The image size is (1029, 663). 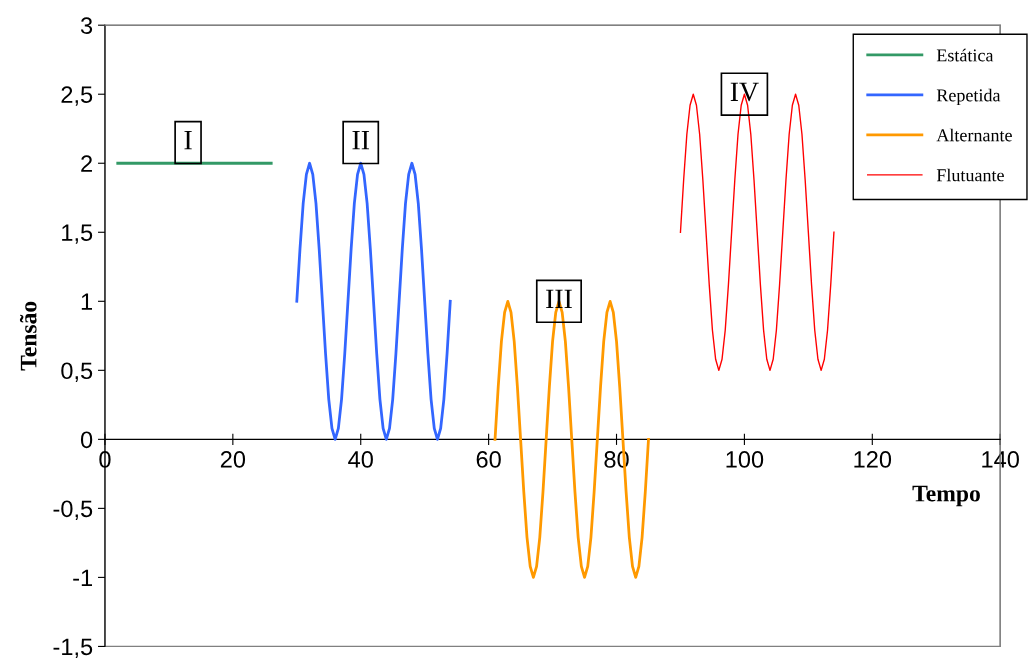 What do you see at coordinates (86, 301) in the screenshot?
I see `y-tick-label: 1` at bounding box center [86, 301].